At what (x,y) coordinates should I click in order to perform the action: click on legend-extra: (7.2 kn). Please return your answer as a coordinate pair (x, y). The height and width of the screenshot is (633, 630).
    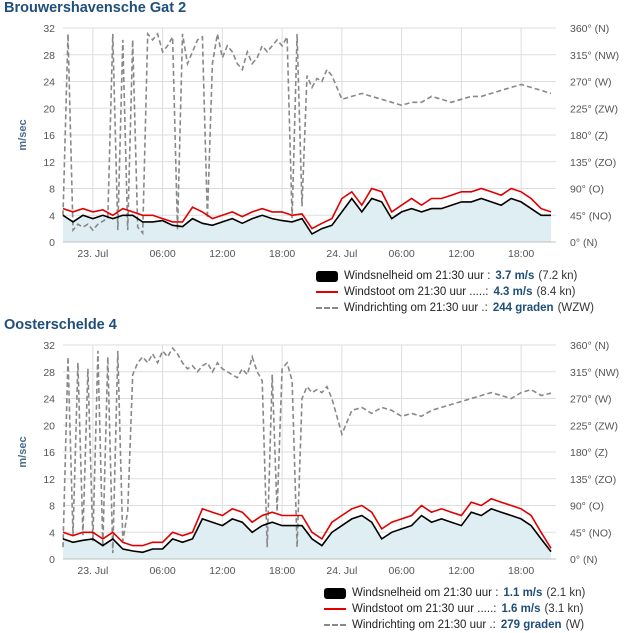
    Looking at the image, I should click on (558, 276).